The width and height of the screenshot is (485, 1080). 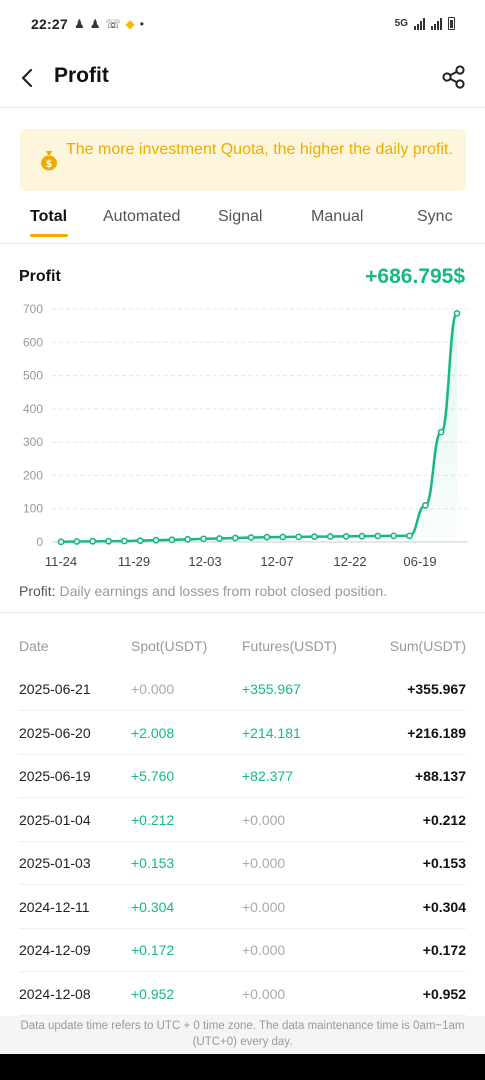 What do you see at coordinates (39, 542) in the screenshot?
I see `y-tick-label: 0` at bounding box center [39, 542].